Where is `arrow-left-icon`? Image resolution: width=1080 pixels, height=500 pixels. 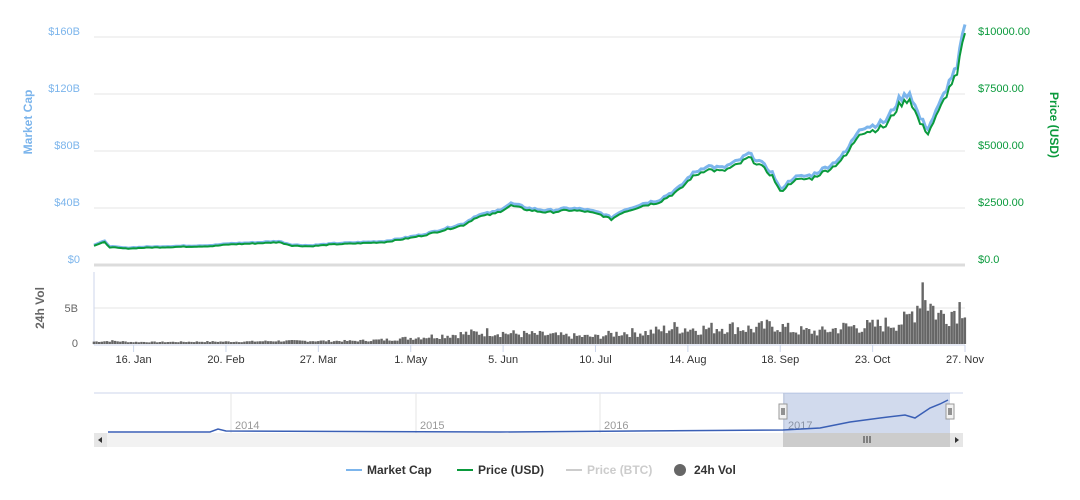
arrow-left-icon is located at coordinates (100, 440).